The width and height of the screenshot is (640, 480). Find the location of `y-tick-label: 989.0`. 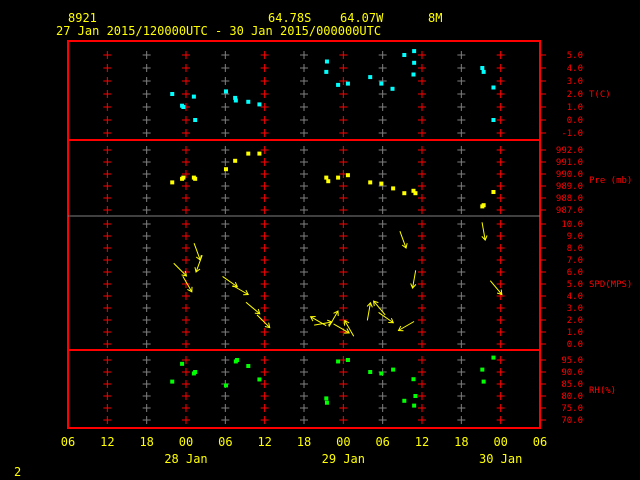

y-tick-label: 989.0 is located at coordinates (569, 187).